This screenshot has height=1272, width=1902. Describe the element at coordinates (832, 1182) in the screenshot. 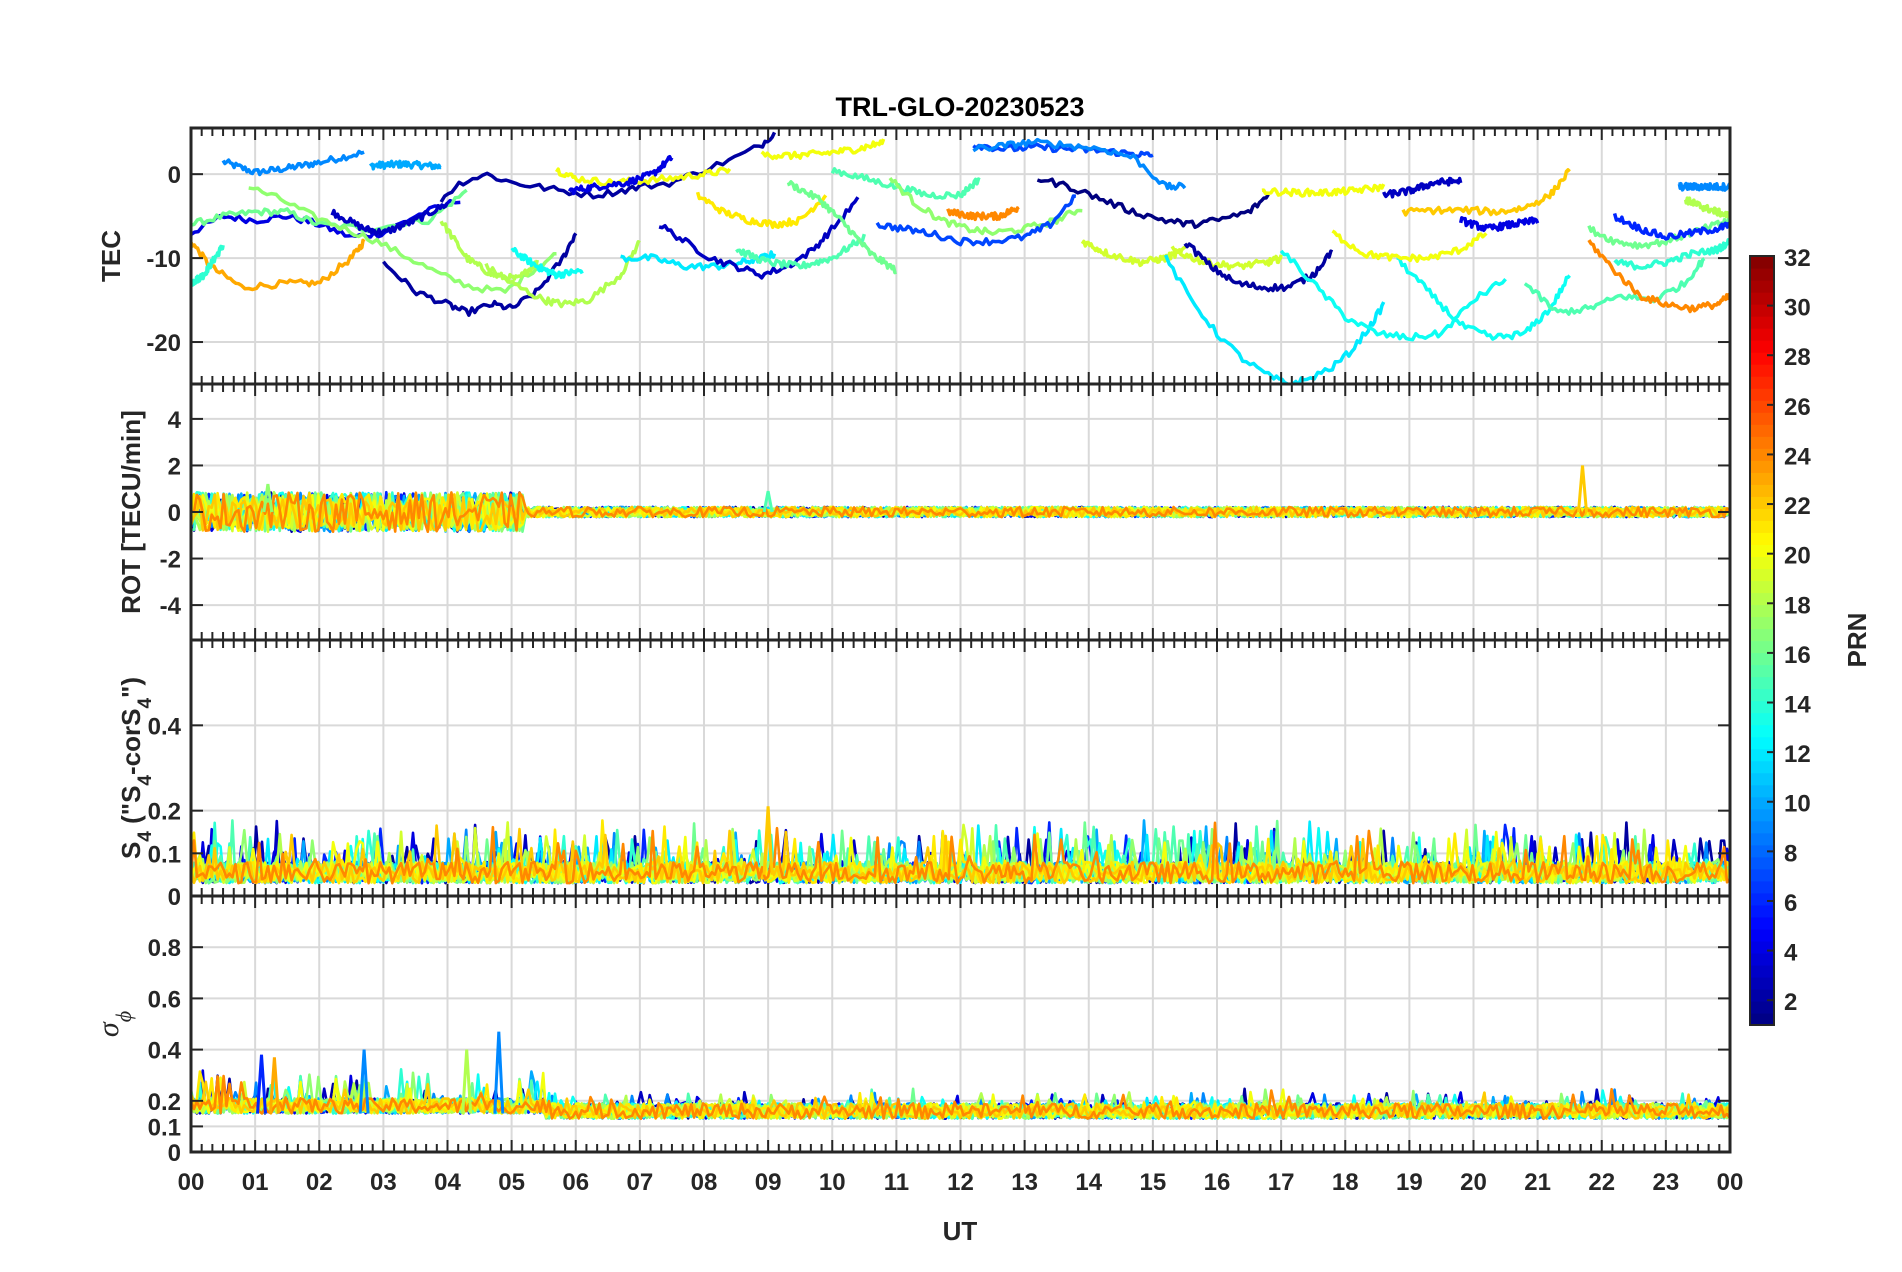

I see `x-tick-label: 10` at that location.